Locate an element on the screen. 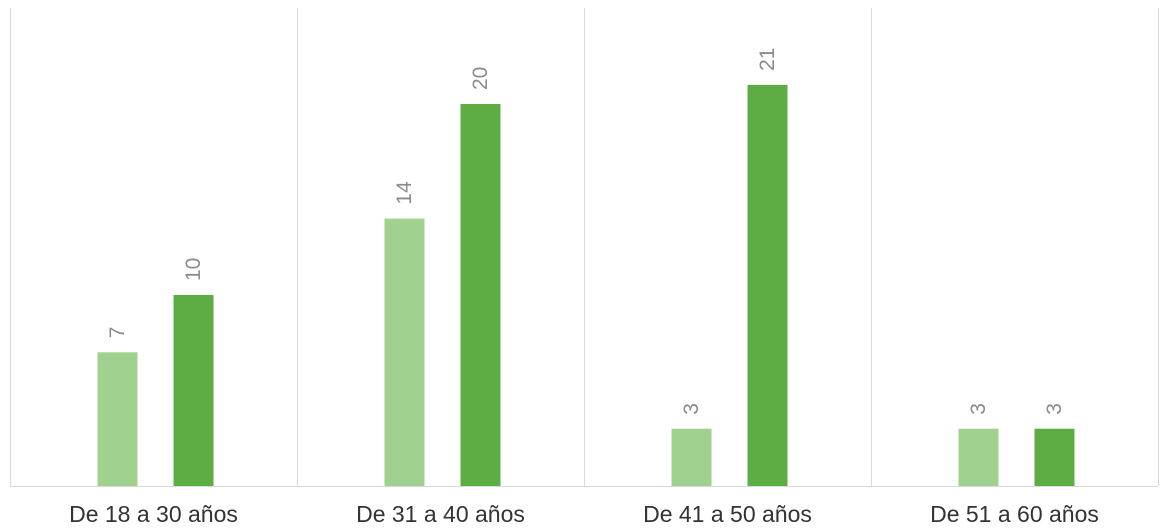  data-label: 10 is located at coordinates (193, 269).